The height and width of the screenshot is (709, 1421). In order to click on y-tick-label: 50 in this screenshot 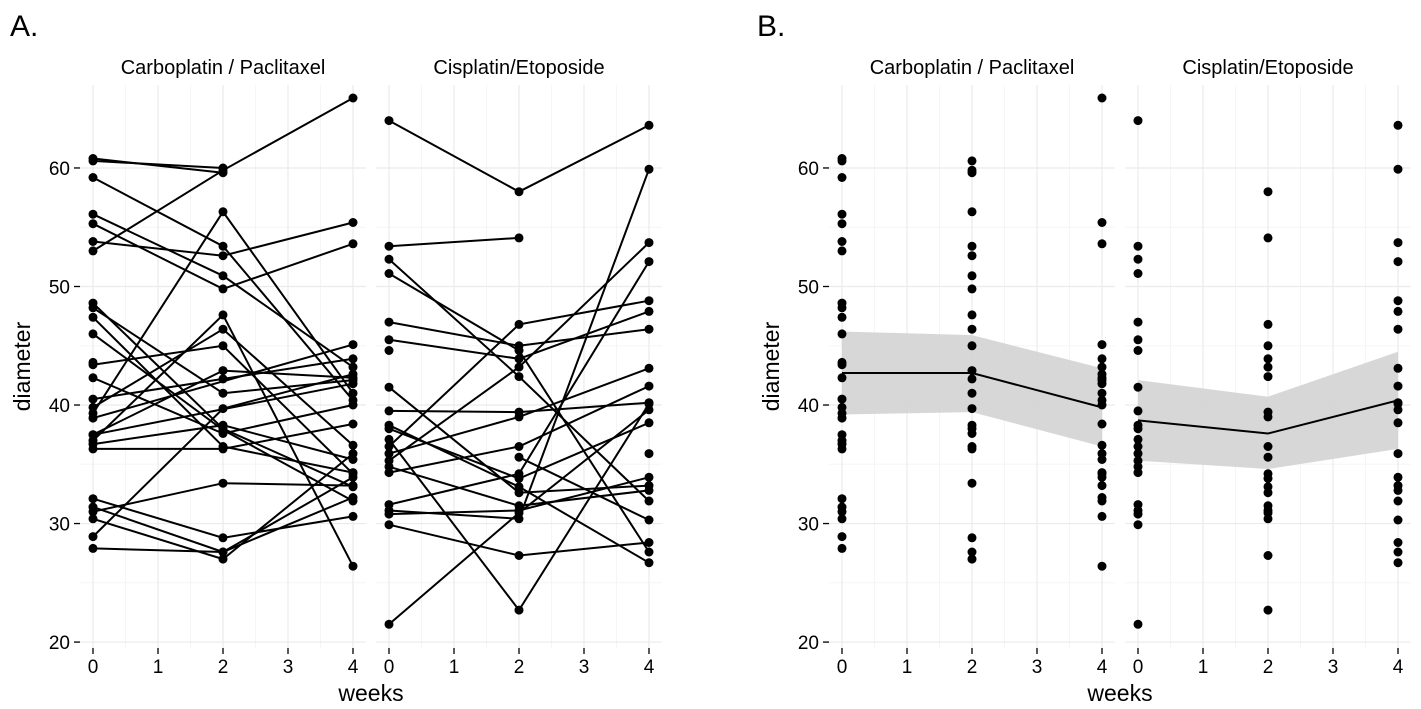, I will do `click(808, 287)`.